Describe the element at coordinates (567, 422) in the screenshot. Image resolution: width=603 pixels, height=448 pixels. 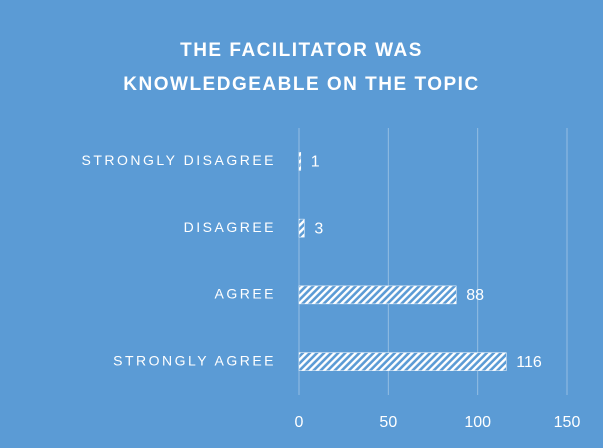
I see `x-tick-label: 150` at that location.